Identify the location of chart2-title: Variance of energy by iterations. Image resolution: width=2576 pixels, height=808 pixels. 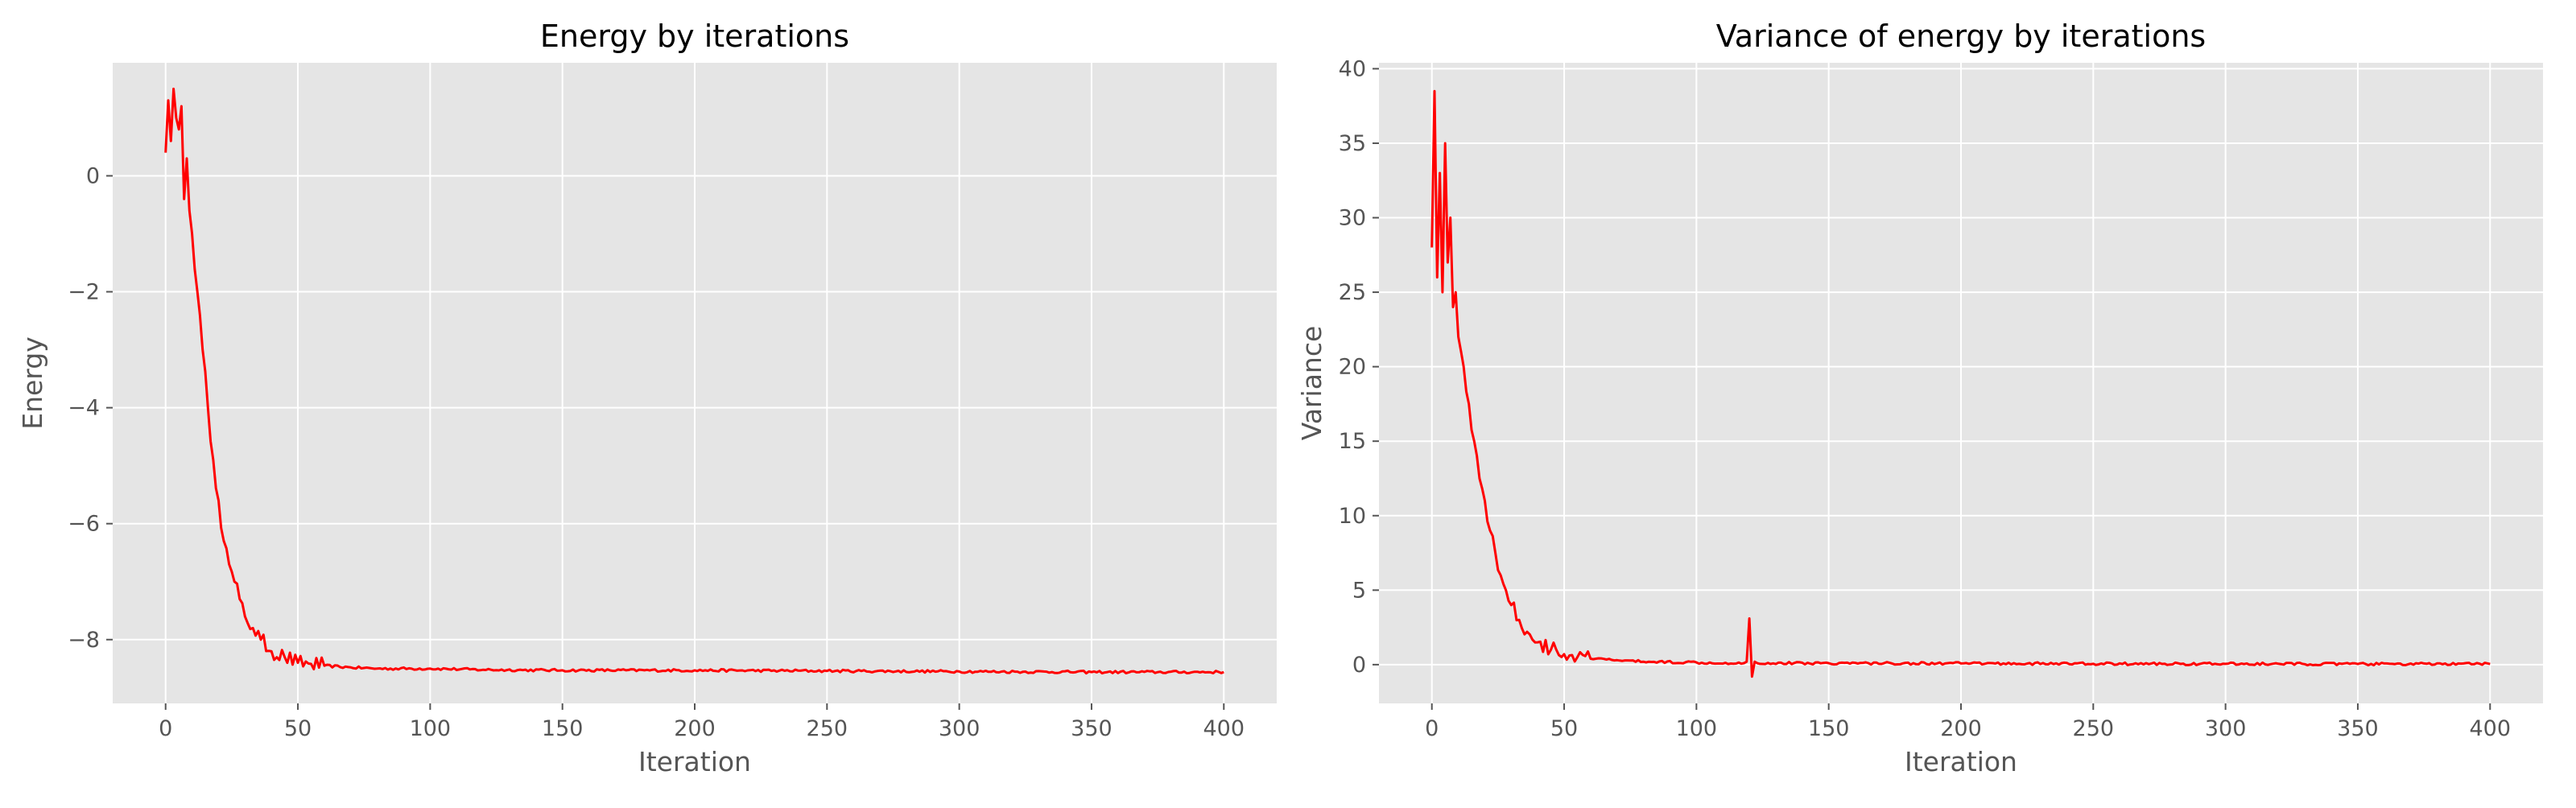
(1961, 36).